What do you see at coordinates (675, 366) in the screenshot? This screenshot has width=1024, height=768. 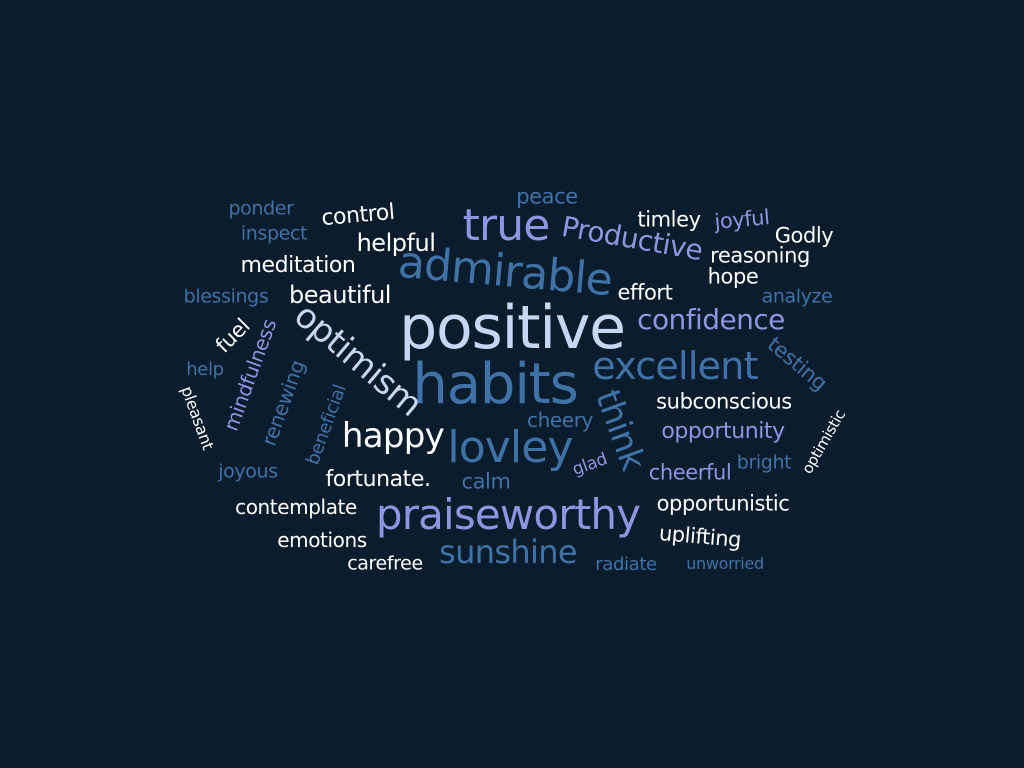 I see `word-excellent: excellent` at bounding box center [675, 366].